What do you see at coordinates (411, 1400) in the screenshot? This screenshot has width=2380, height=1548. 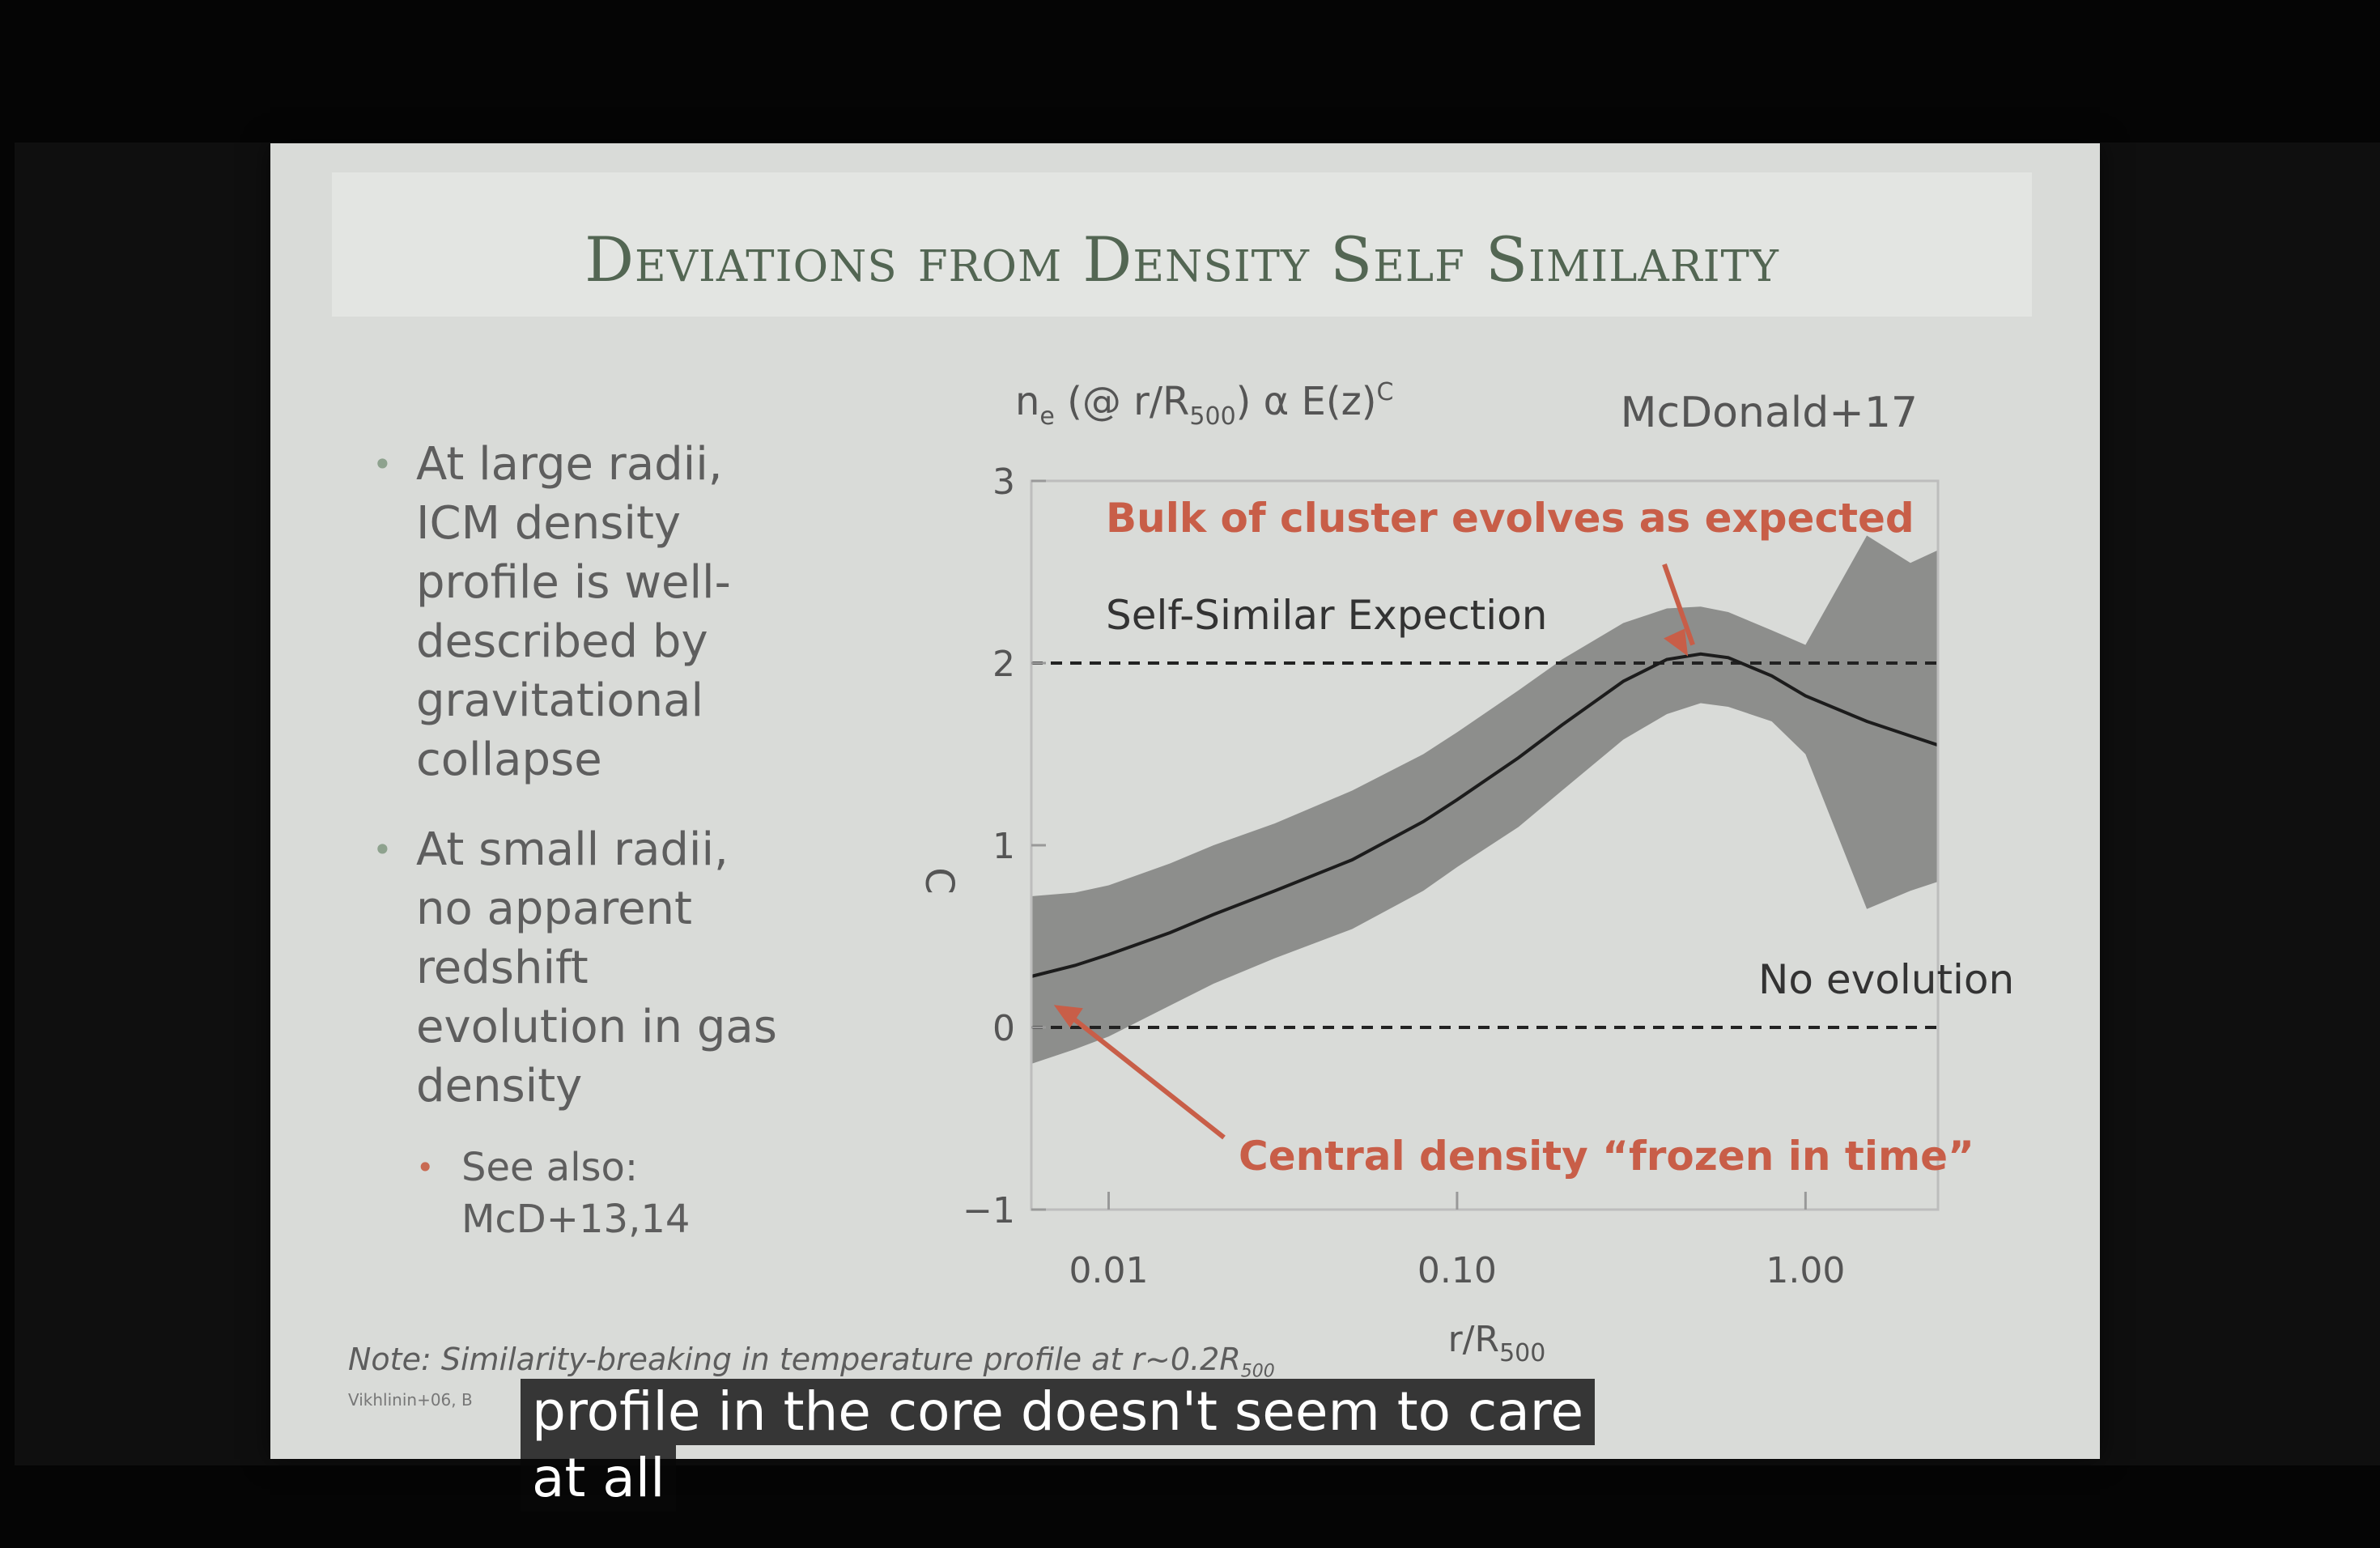 I see `reference-text: Vikhlinin+06, B` at bounding box center [411, 1400].